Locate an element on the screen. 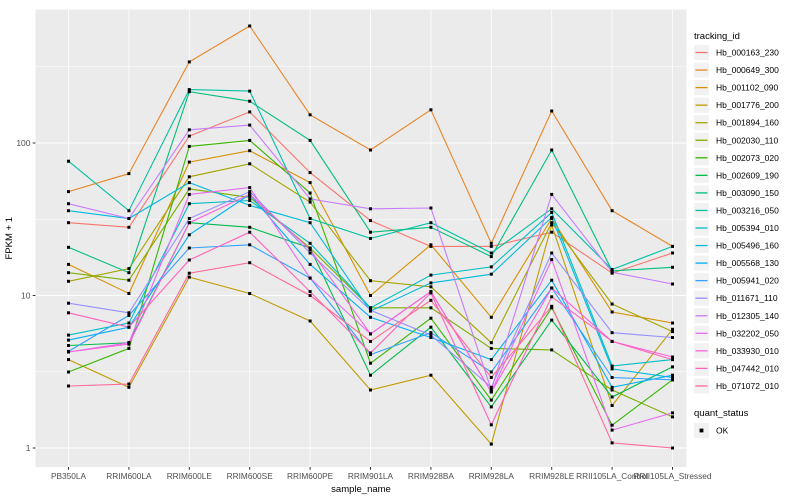  legend-label: Hb_002030_110 is located at coordinates (747, 140).